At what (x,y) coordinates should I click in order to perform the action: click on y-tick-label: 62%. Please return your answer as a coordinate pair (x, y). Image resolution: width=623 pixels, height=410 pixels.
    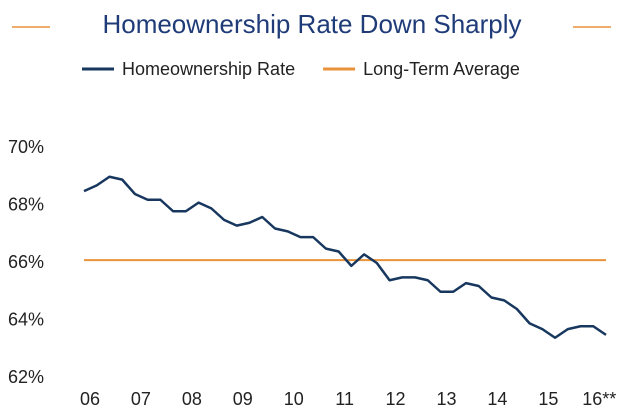
    Looking at the image, I should click on (26, 377).